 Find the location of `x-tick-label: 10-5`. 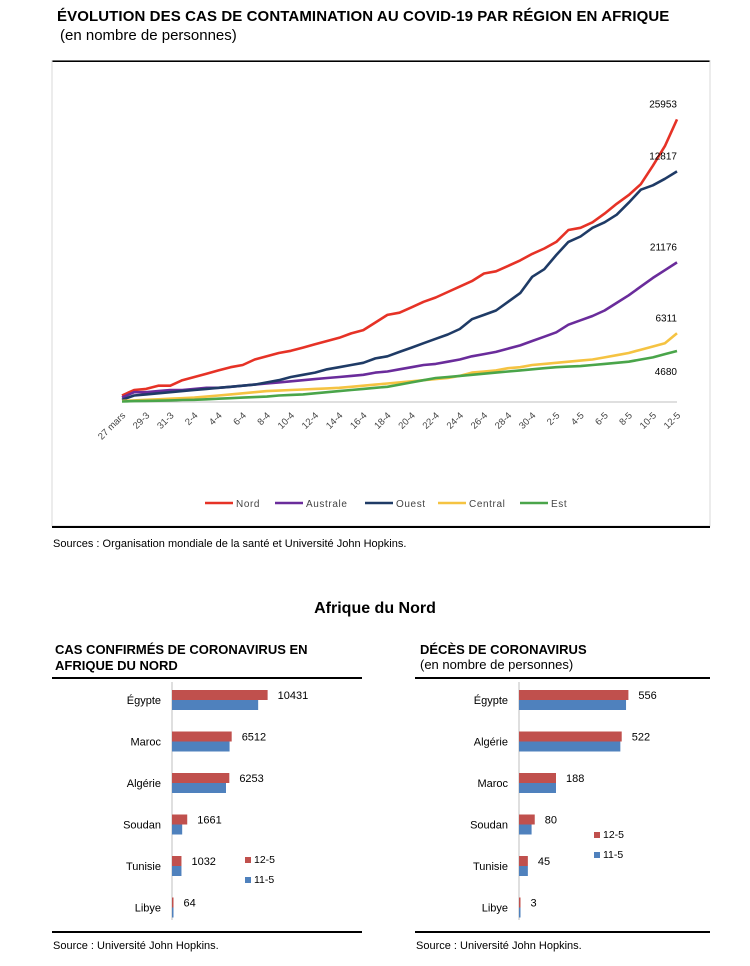

x-tick-label: 10-5 is located at coordinates (648, 420).